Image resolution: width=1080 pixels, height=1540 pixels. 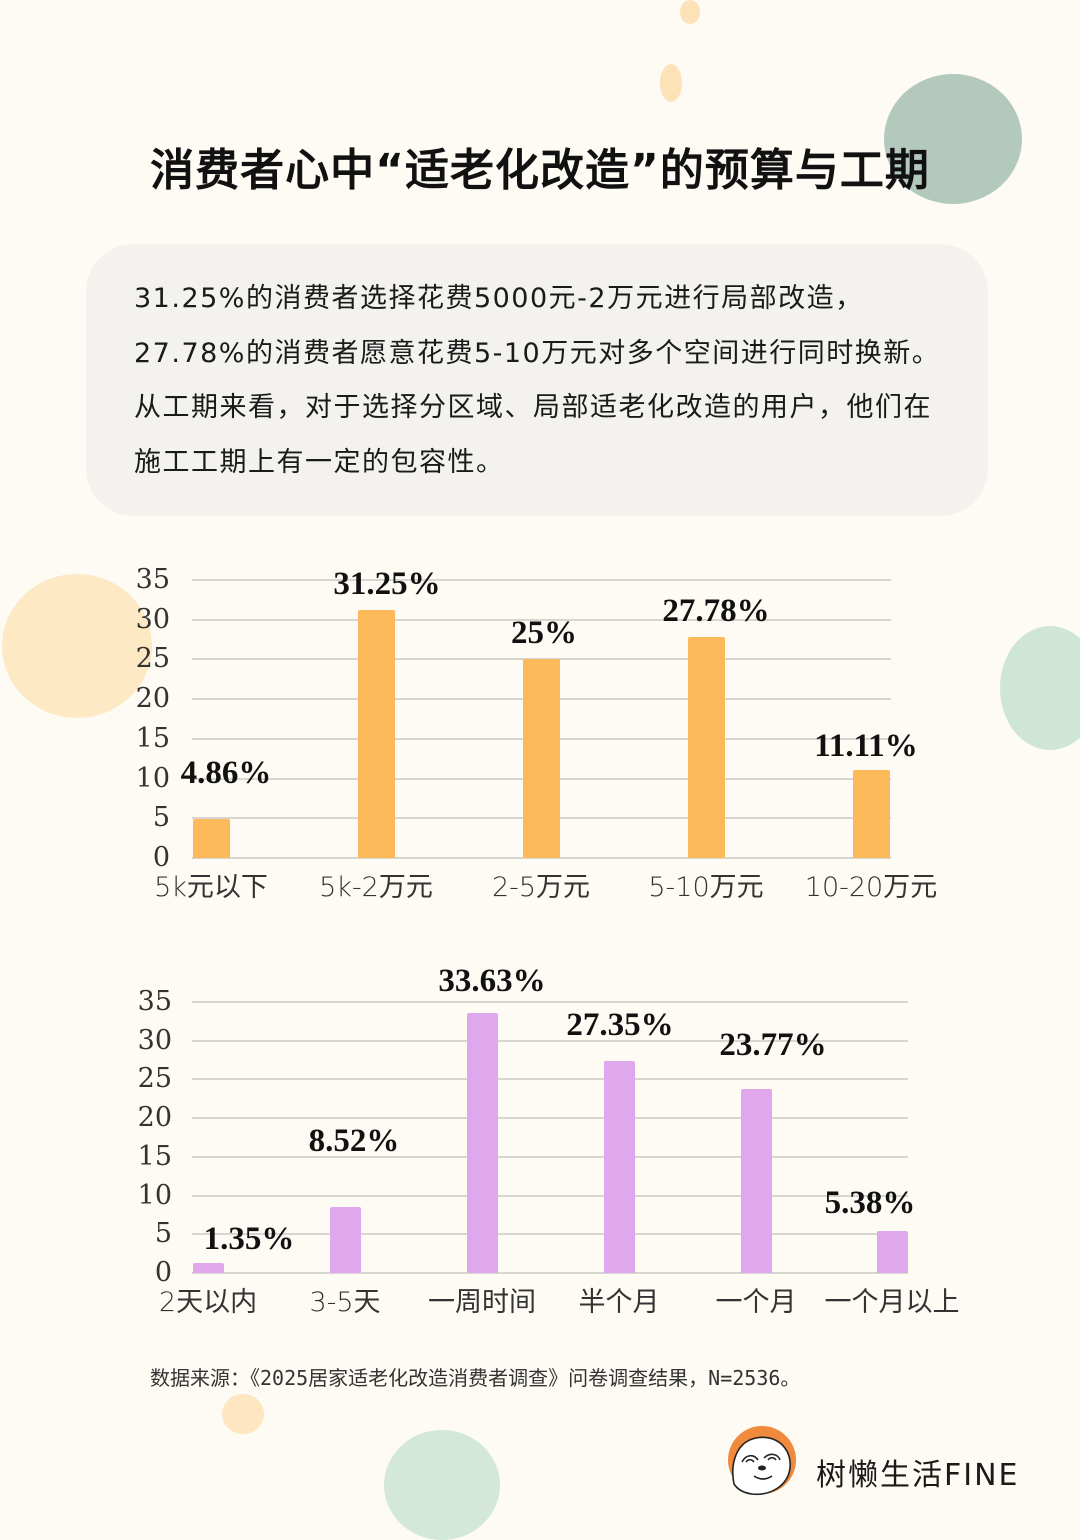 What do you see at coordinates (442, 1485) in the screenshot?
I see `decor-blob-green-bottom` at bounding box center [442, 1485].